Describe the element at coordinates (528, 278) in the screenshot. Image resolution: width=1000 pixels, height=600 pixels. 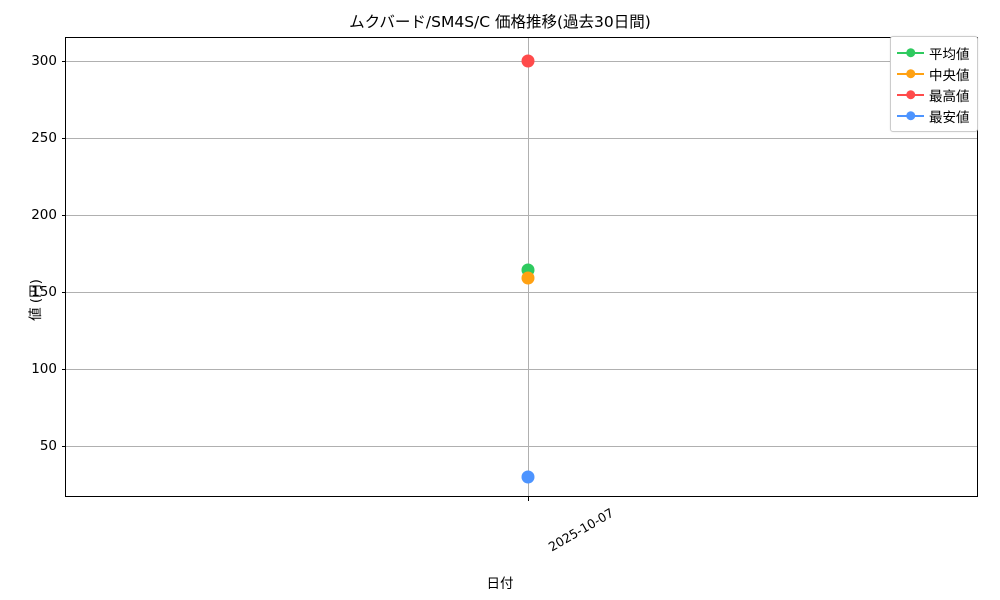
I see `data-point-median` at that location.